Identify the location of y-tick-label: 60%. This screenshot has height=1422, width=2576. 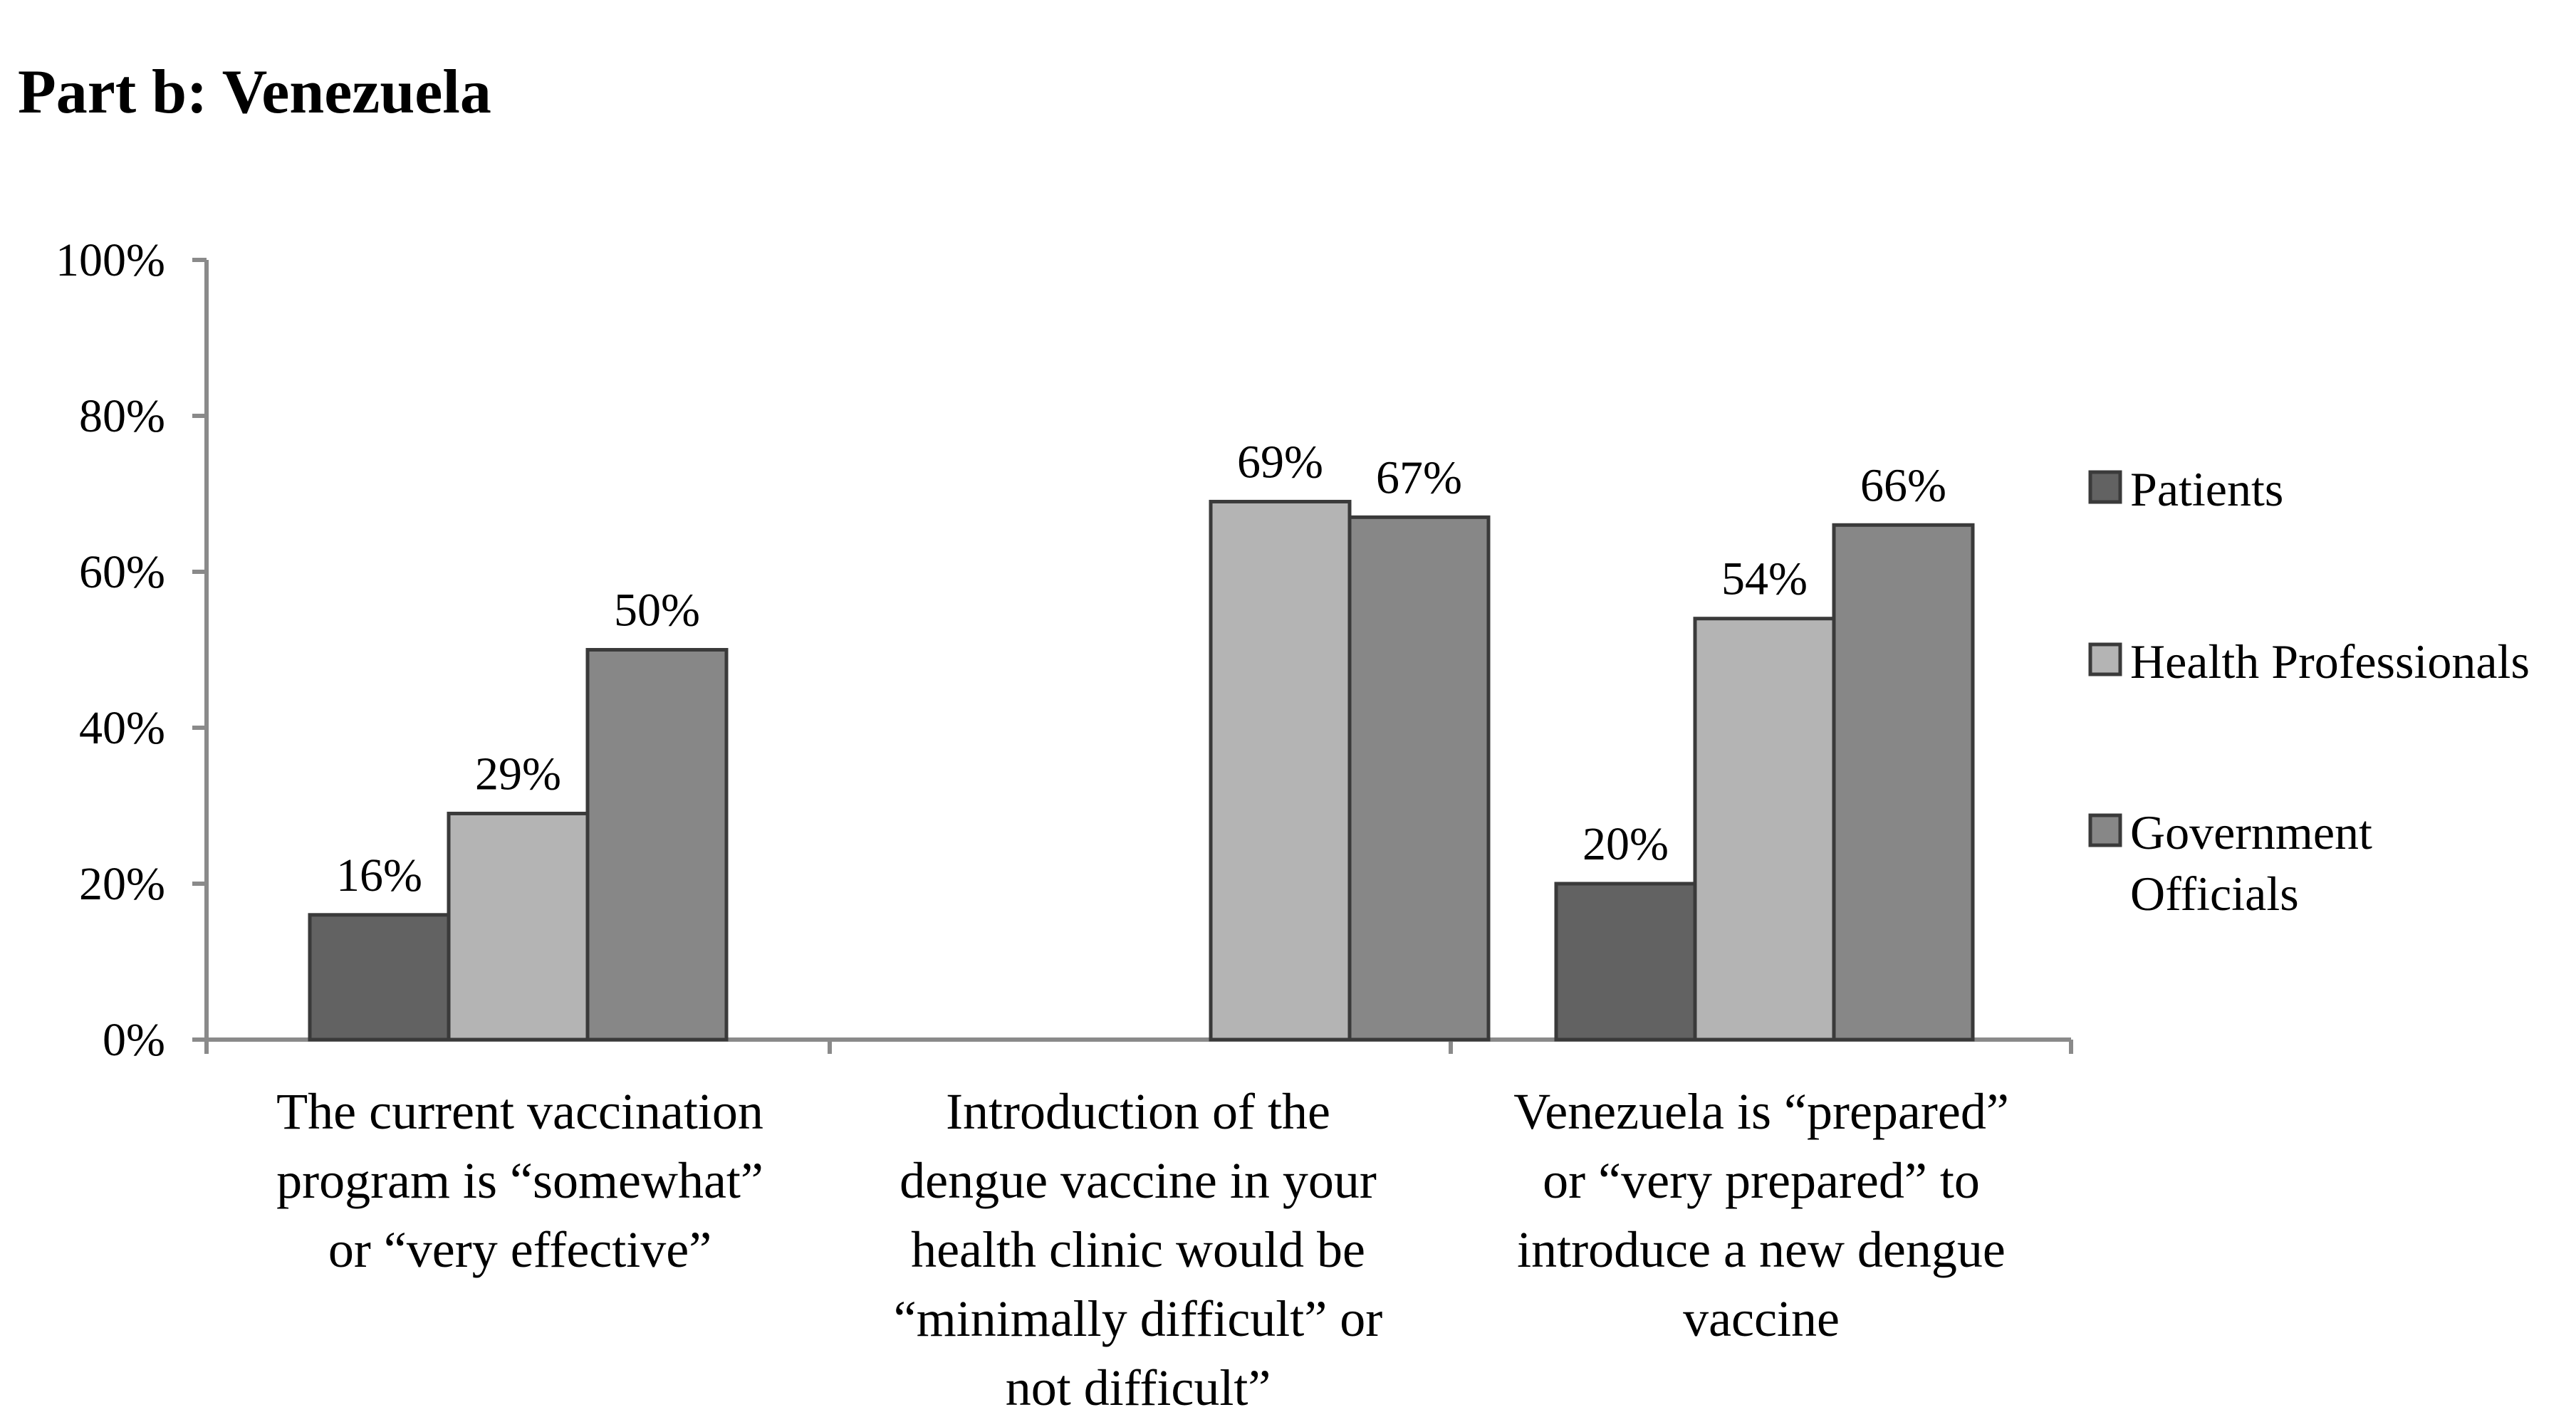
(122, 572).